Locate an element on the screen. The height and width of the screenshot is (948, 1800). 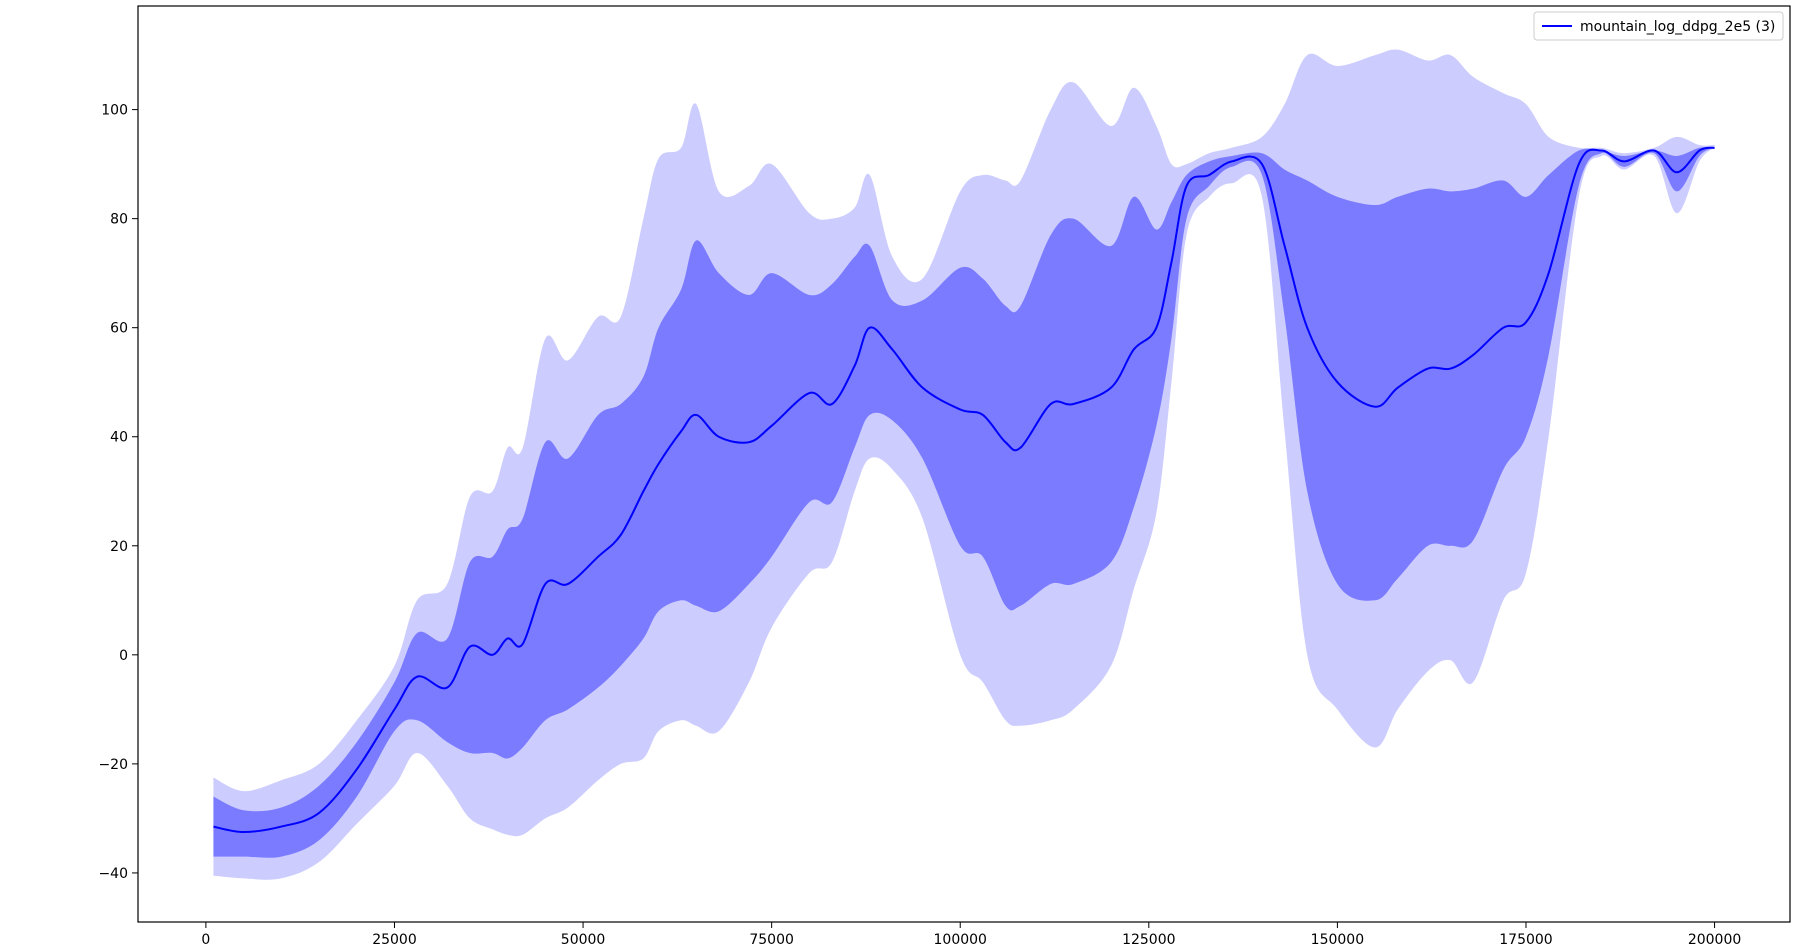
y-tick-label: 40 is located at coordinates (119, 438).